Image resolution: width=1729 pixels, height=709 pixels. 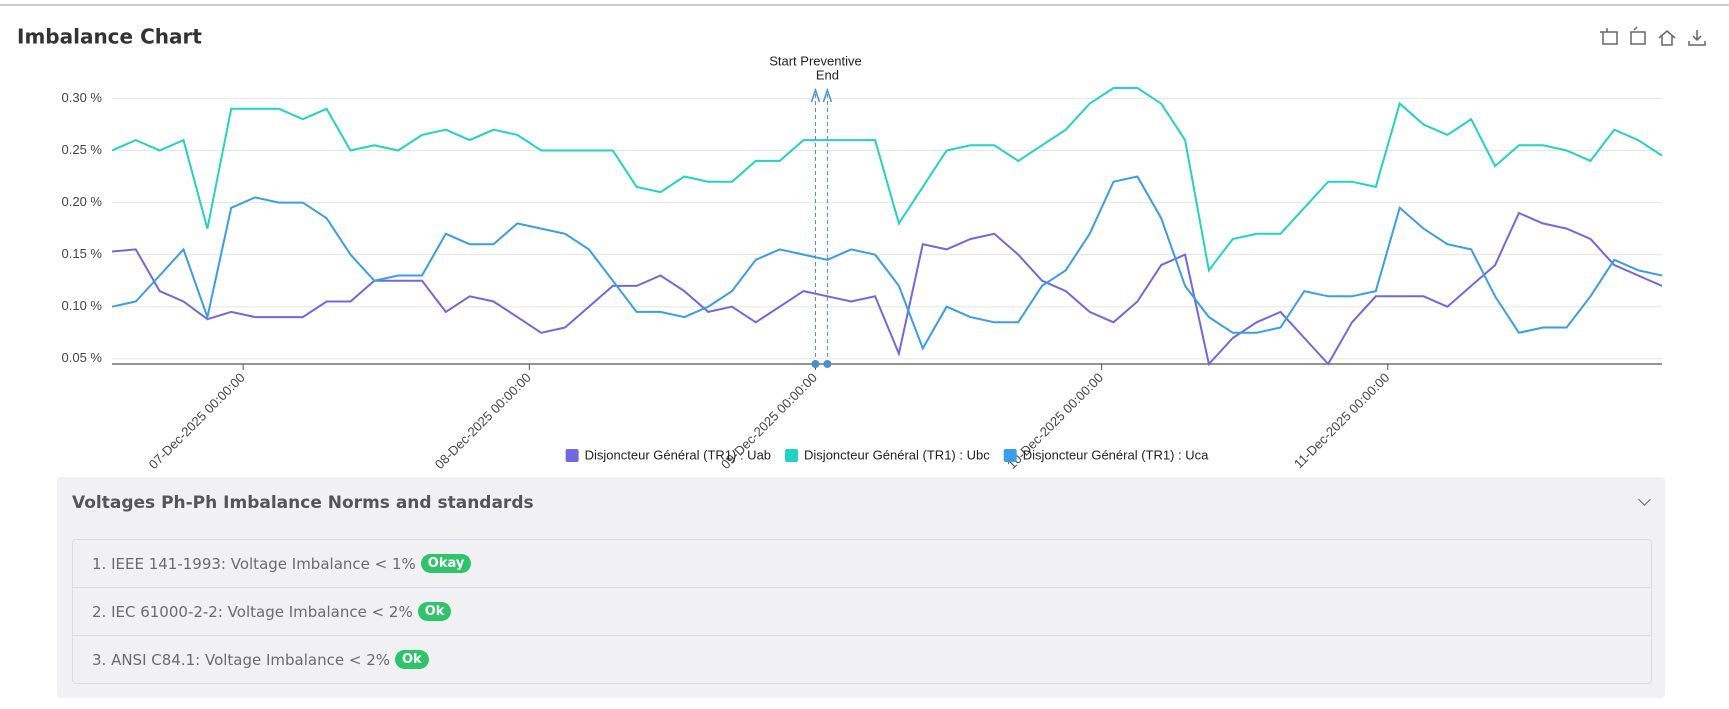 I want to click on norm-text: 2. IEC 61000-2-2: Voltage Imbalance < 2%, so click(x=252, y=611).